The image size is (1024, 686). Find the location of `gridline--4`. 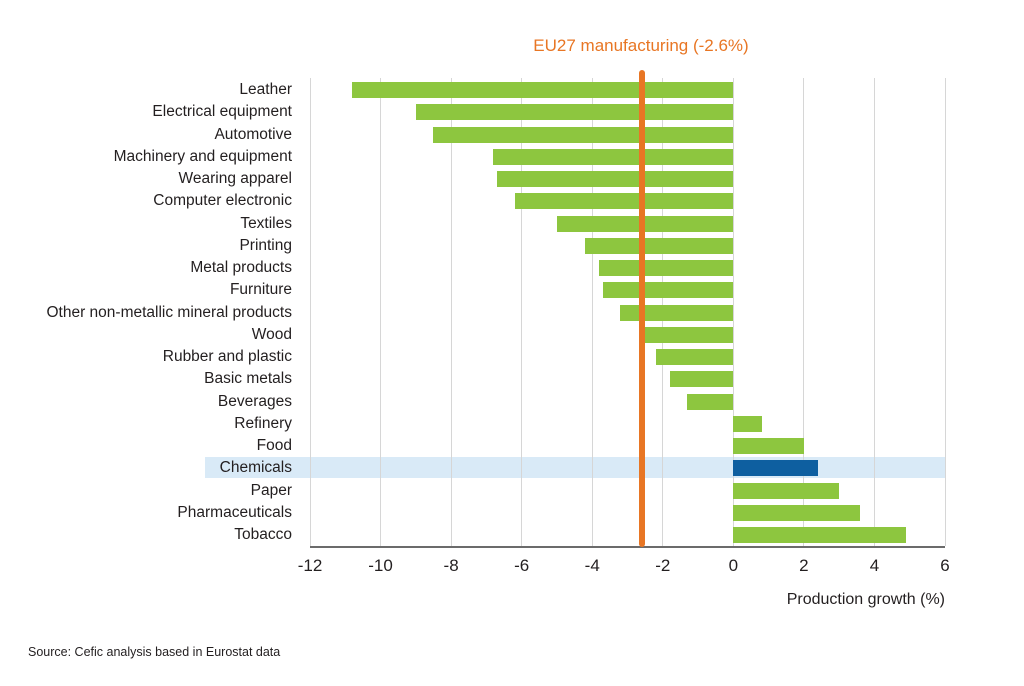

gridline--4 is located at coordinates (592, 312).